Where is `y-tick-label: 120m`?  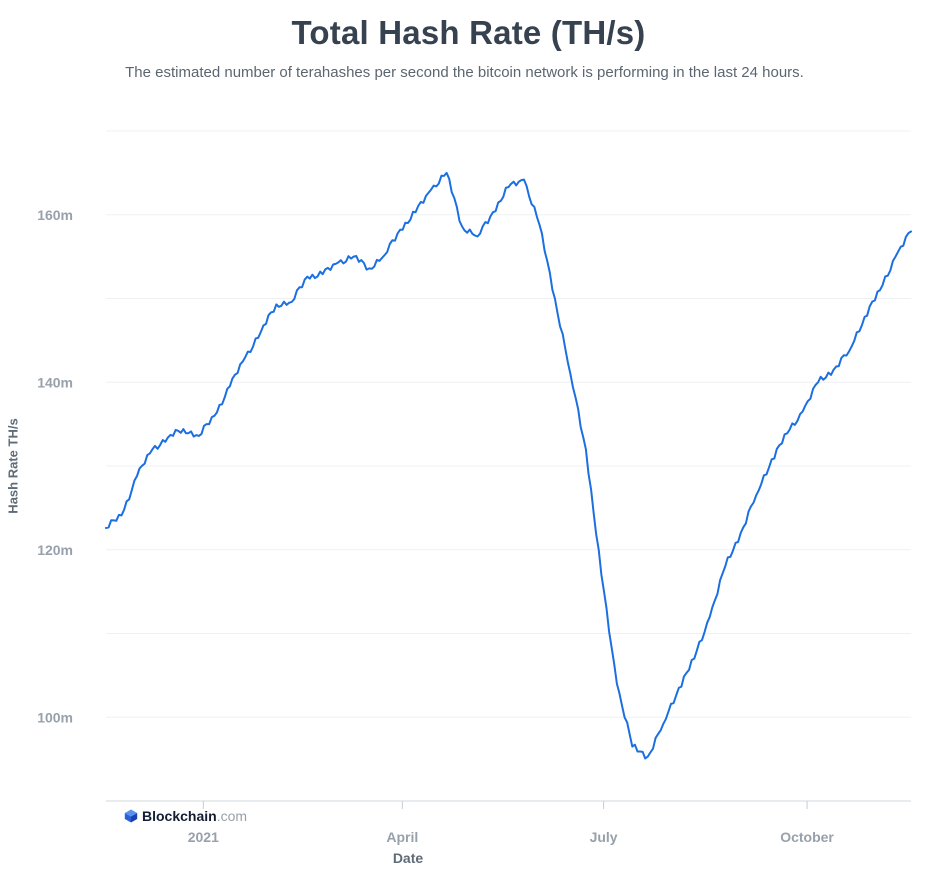
y-tick-label: 120m is located at coordinates (55, 550).